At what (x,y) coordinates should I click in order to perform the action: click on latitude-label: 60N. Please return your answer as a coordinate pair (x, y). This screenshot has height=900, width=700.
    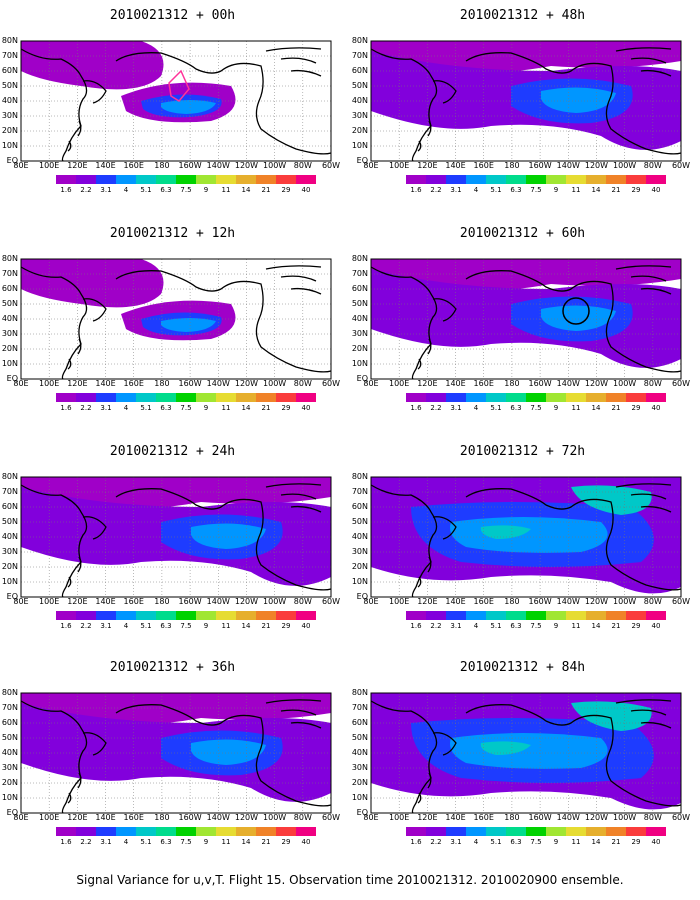
    Looking at the image, I should click on (9, 506).